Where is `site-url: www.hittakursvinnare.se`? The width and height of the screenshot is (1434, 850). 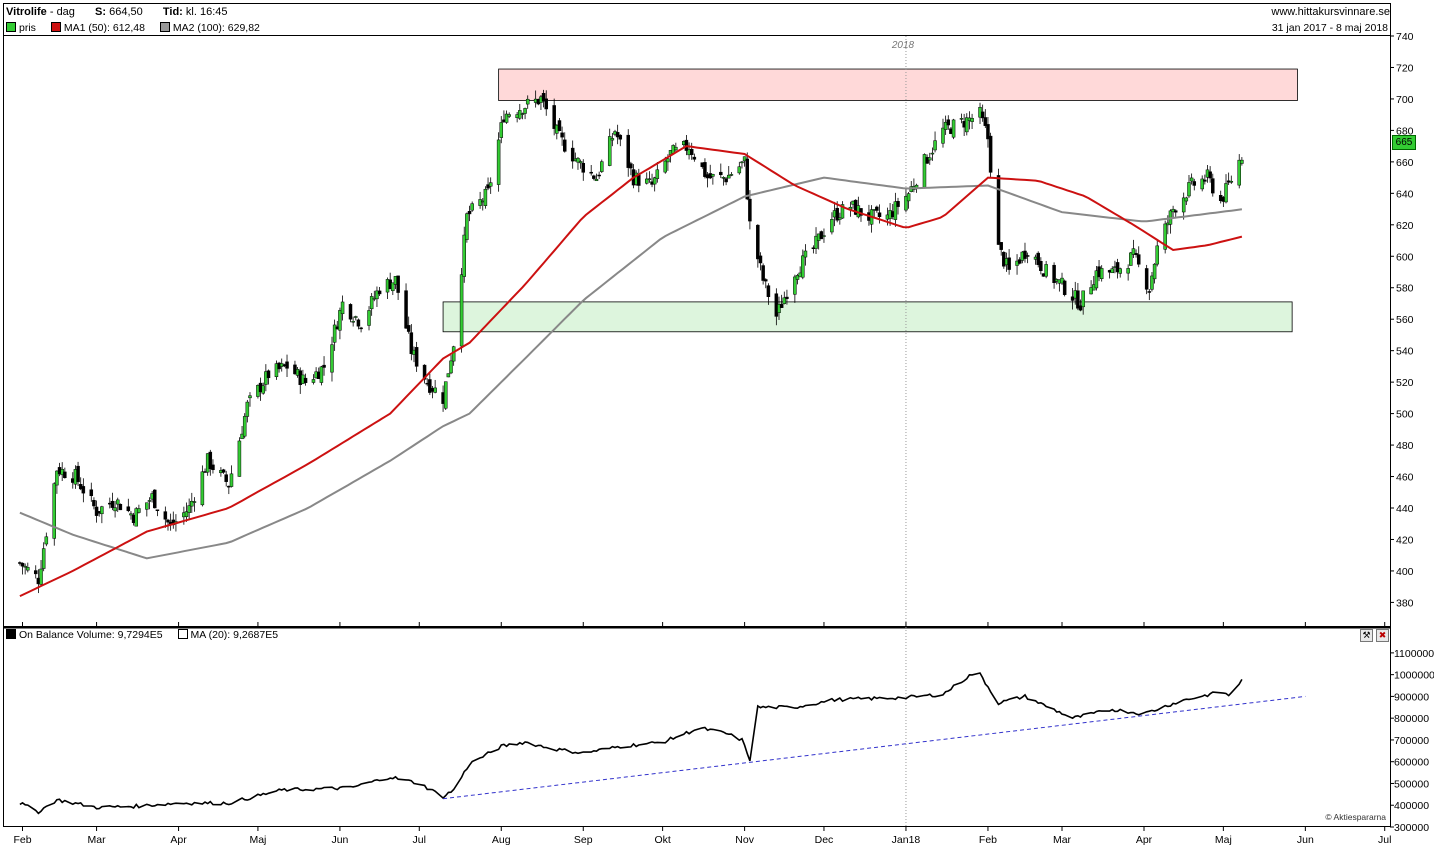
site-url: www.hittakursvinnare.se is located at coordinates (1330, 12).